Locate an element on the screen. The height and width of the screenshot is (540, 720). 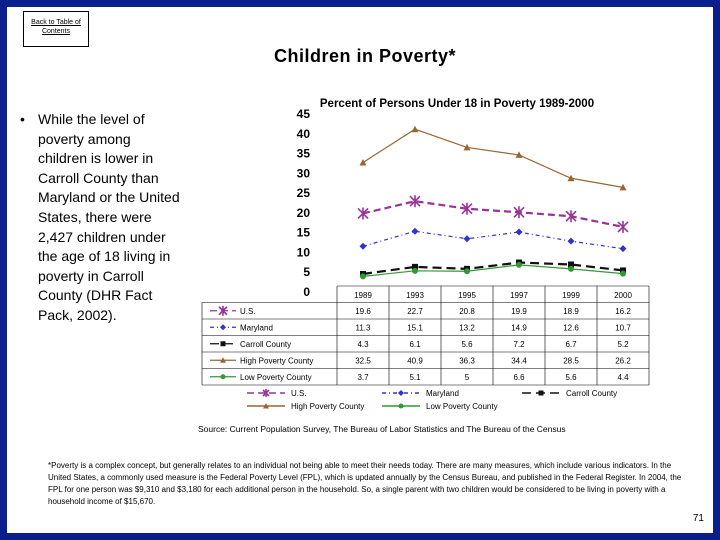
y-tick-label: 10 is located at coordinates (304, 252).